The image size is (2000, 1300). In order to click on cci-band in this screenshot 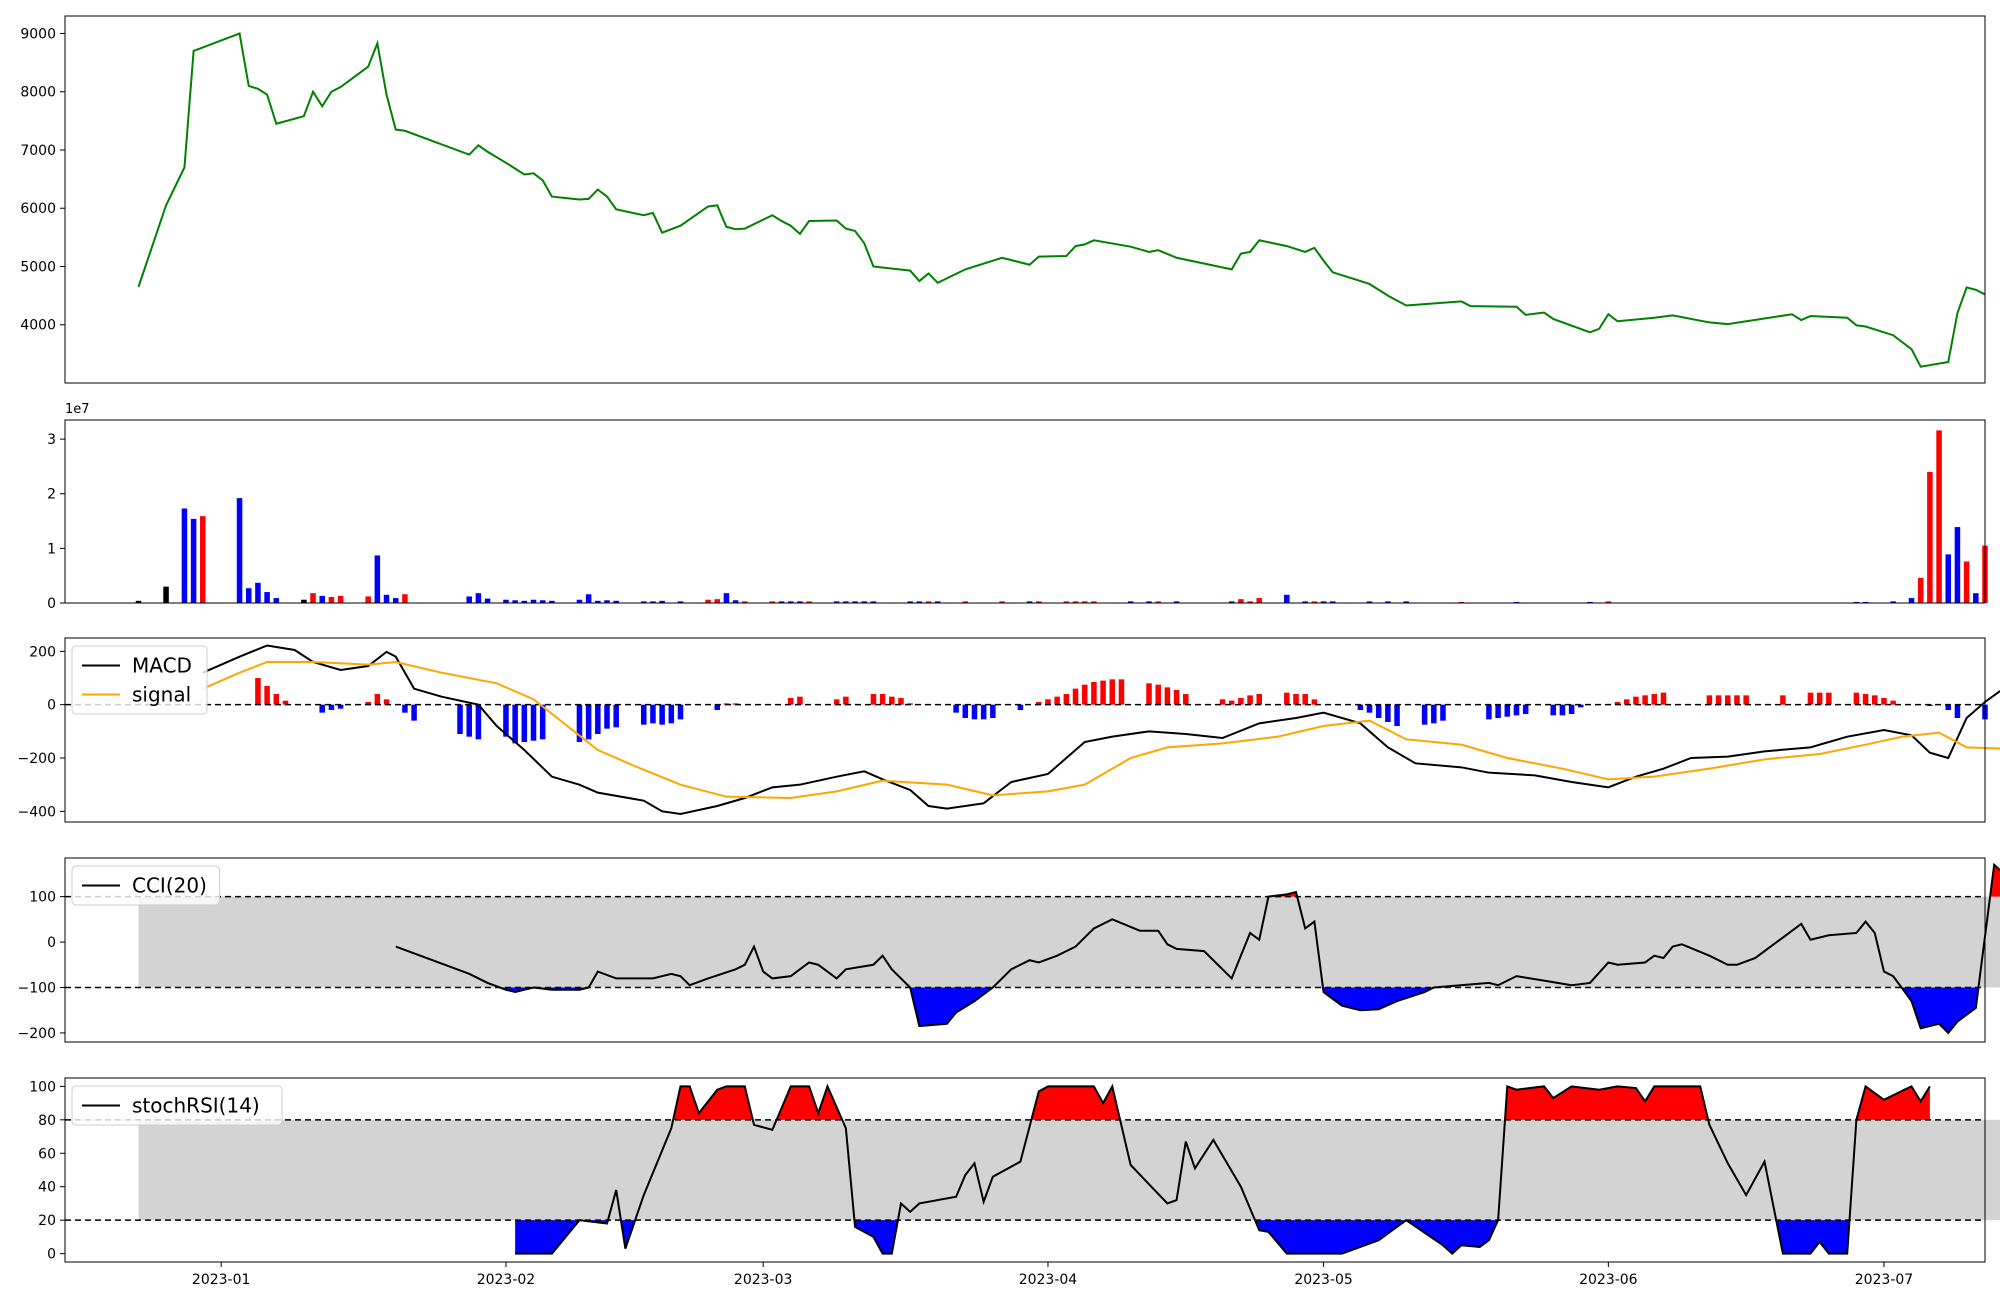, I will do `click(1069, 942)`.